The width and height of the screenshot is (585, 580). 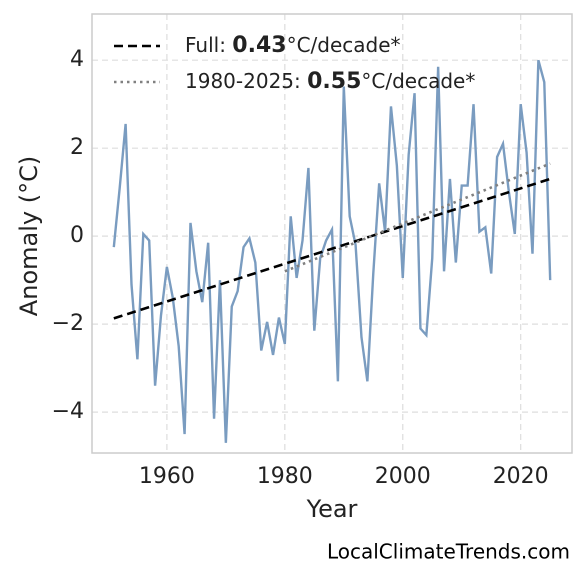 What do you see at coordinates (77, 235) in the screenshot?
I see `y-tick-label: 0` at bounding box center [77, 235].